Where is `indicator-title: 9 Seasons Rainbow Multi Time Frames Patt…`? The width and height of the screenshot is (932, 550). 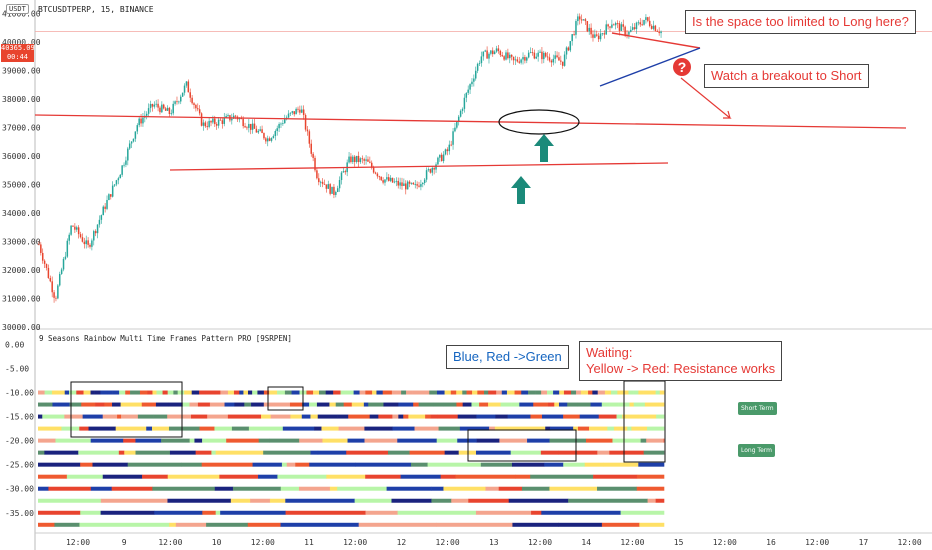
indicator-title: 9 Seasons Rainbow Multi Time Frames Patt… is located at coordinates (165, 338).